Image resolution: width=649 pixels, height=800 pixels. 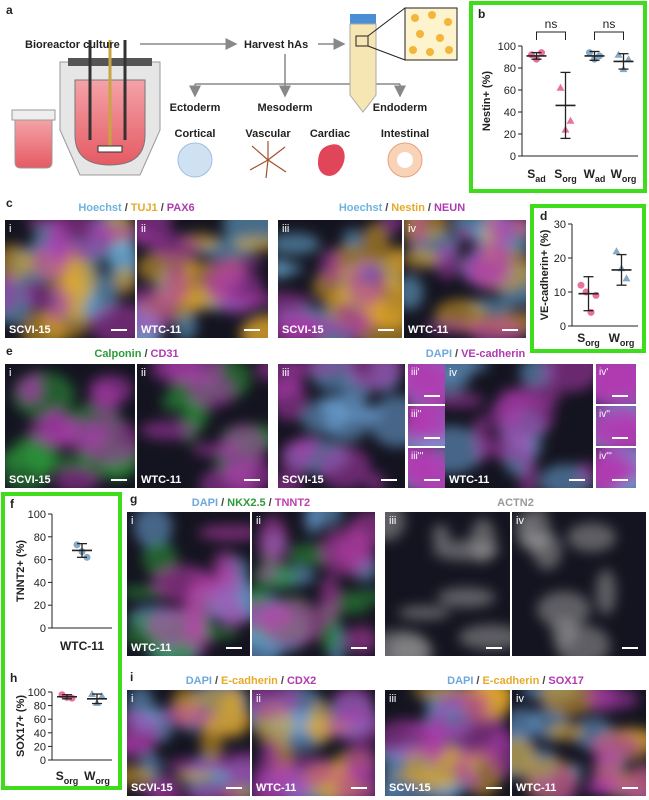 I want to click on stain-legend: Calponin / CD31, so click(x=136, y=354).